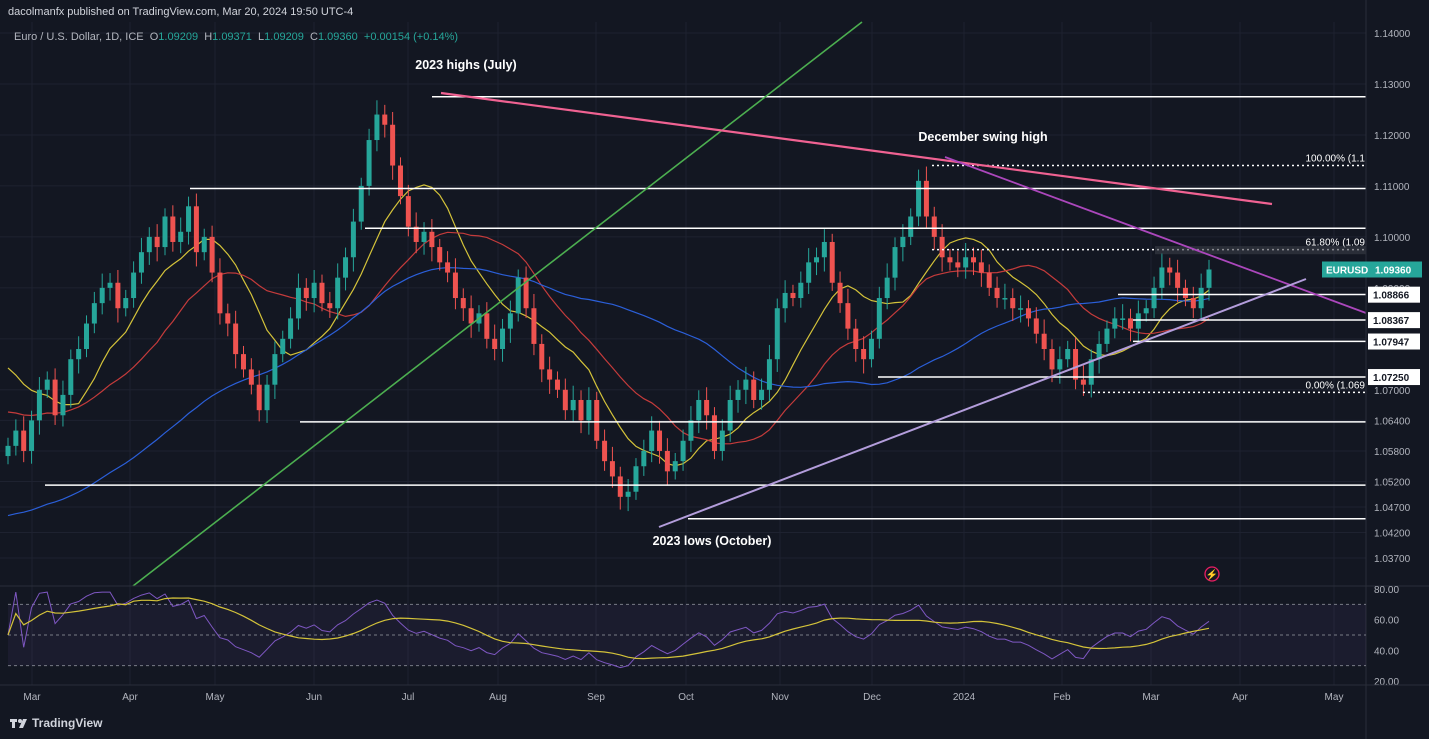 This screenshot has height=739, width=1429. I want to click on chart-annotation: 2023 lows (October), so click(712, 541).